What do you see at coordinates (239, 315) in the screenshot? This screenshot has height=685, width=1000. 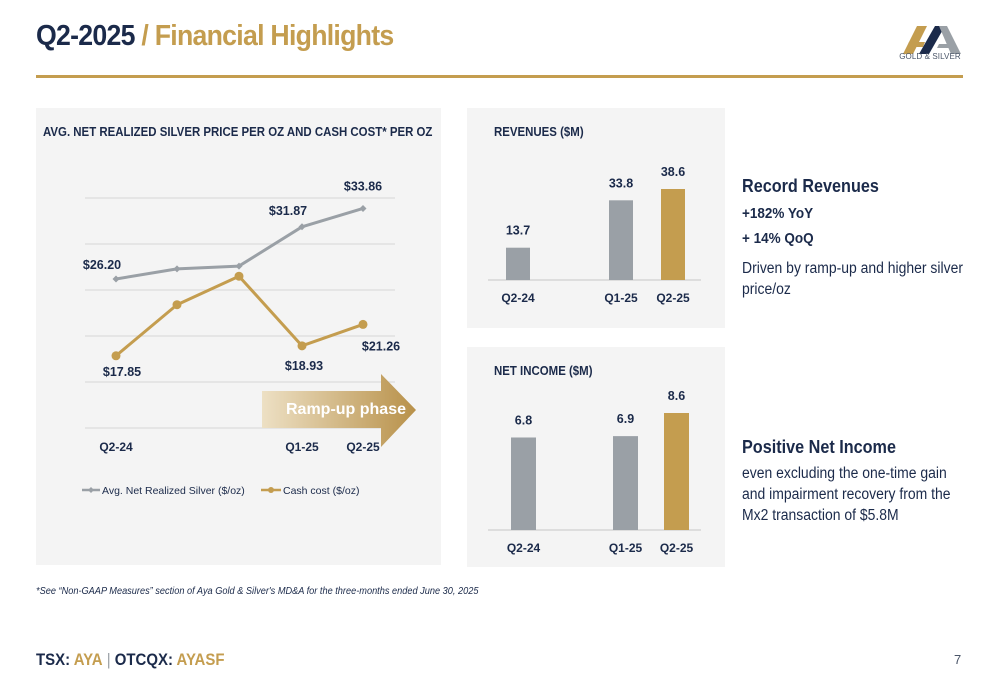 I see `series-line-cash-cost` at bounding box center [239, 315].